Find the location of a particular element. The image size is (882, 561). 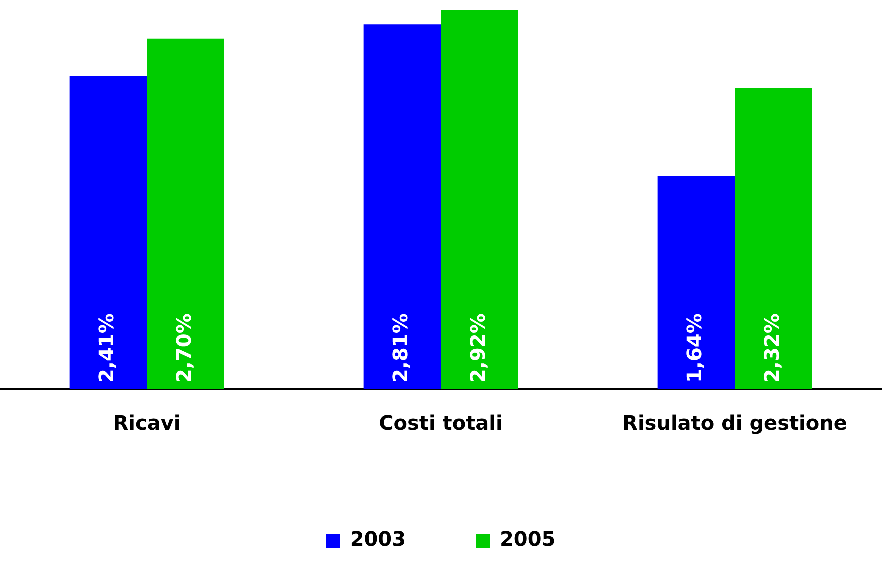

data-label: 2,70% is located at coordinates (184, 348).